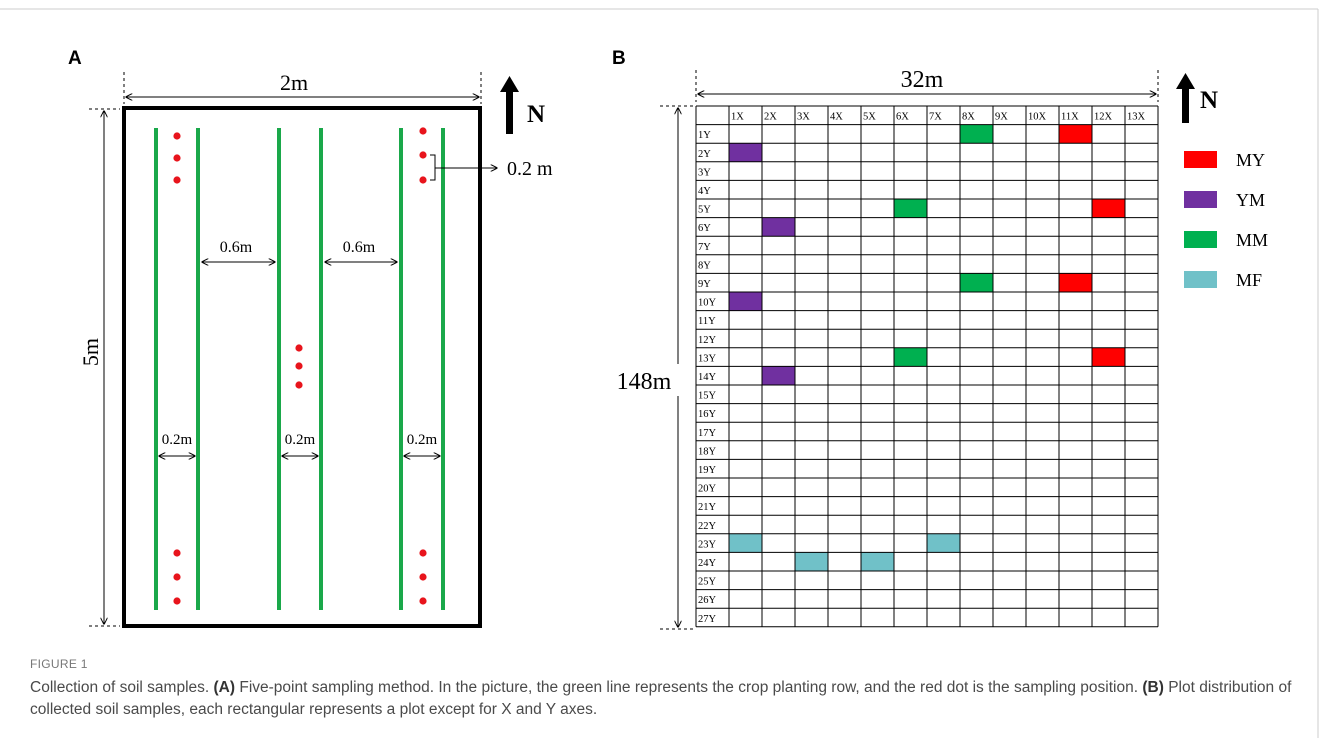  Describe the element at coordinates (935, 117) in the screenshot. I see `column-label: 7X` at that location.